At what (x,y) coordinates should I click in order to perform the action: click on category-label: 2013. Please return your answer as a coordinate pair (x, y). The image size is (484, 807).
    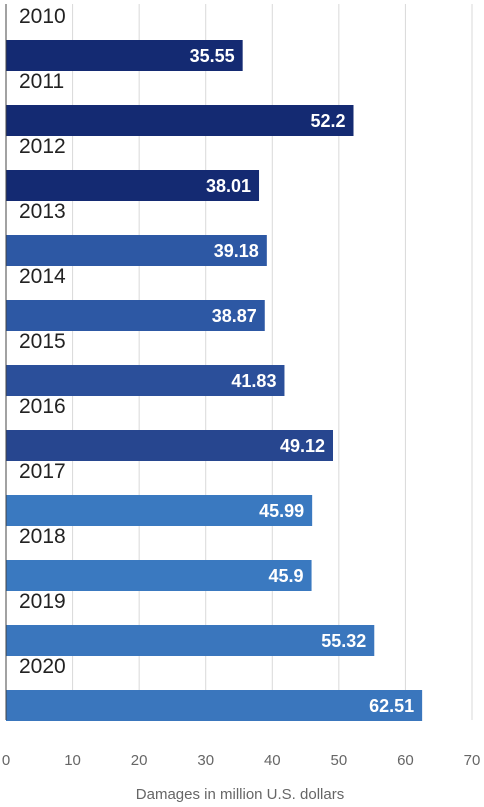
    Looking at the image, I should click on (42, 211).